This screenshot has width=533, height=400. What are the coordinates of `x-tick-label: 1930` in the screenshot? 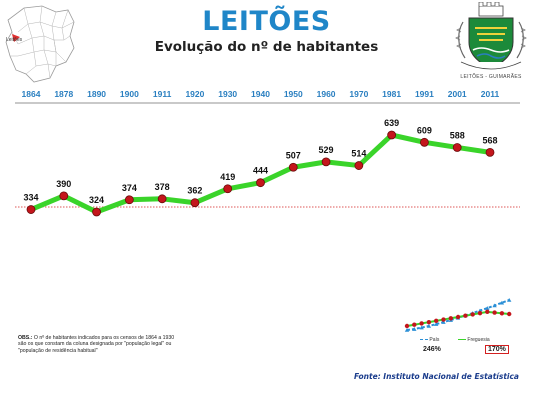 It's located at (227, 94).